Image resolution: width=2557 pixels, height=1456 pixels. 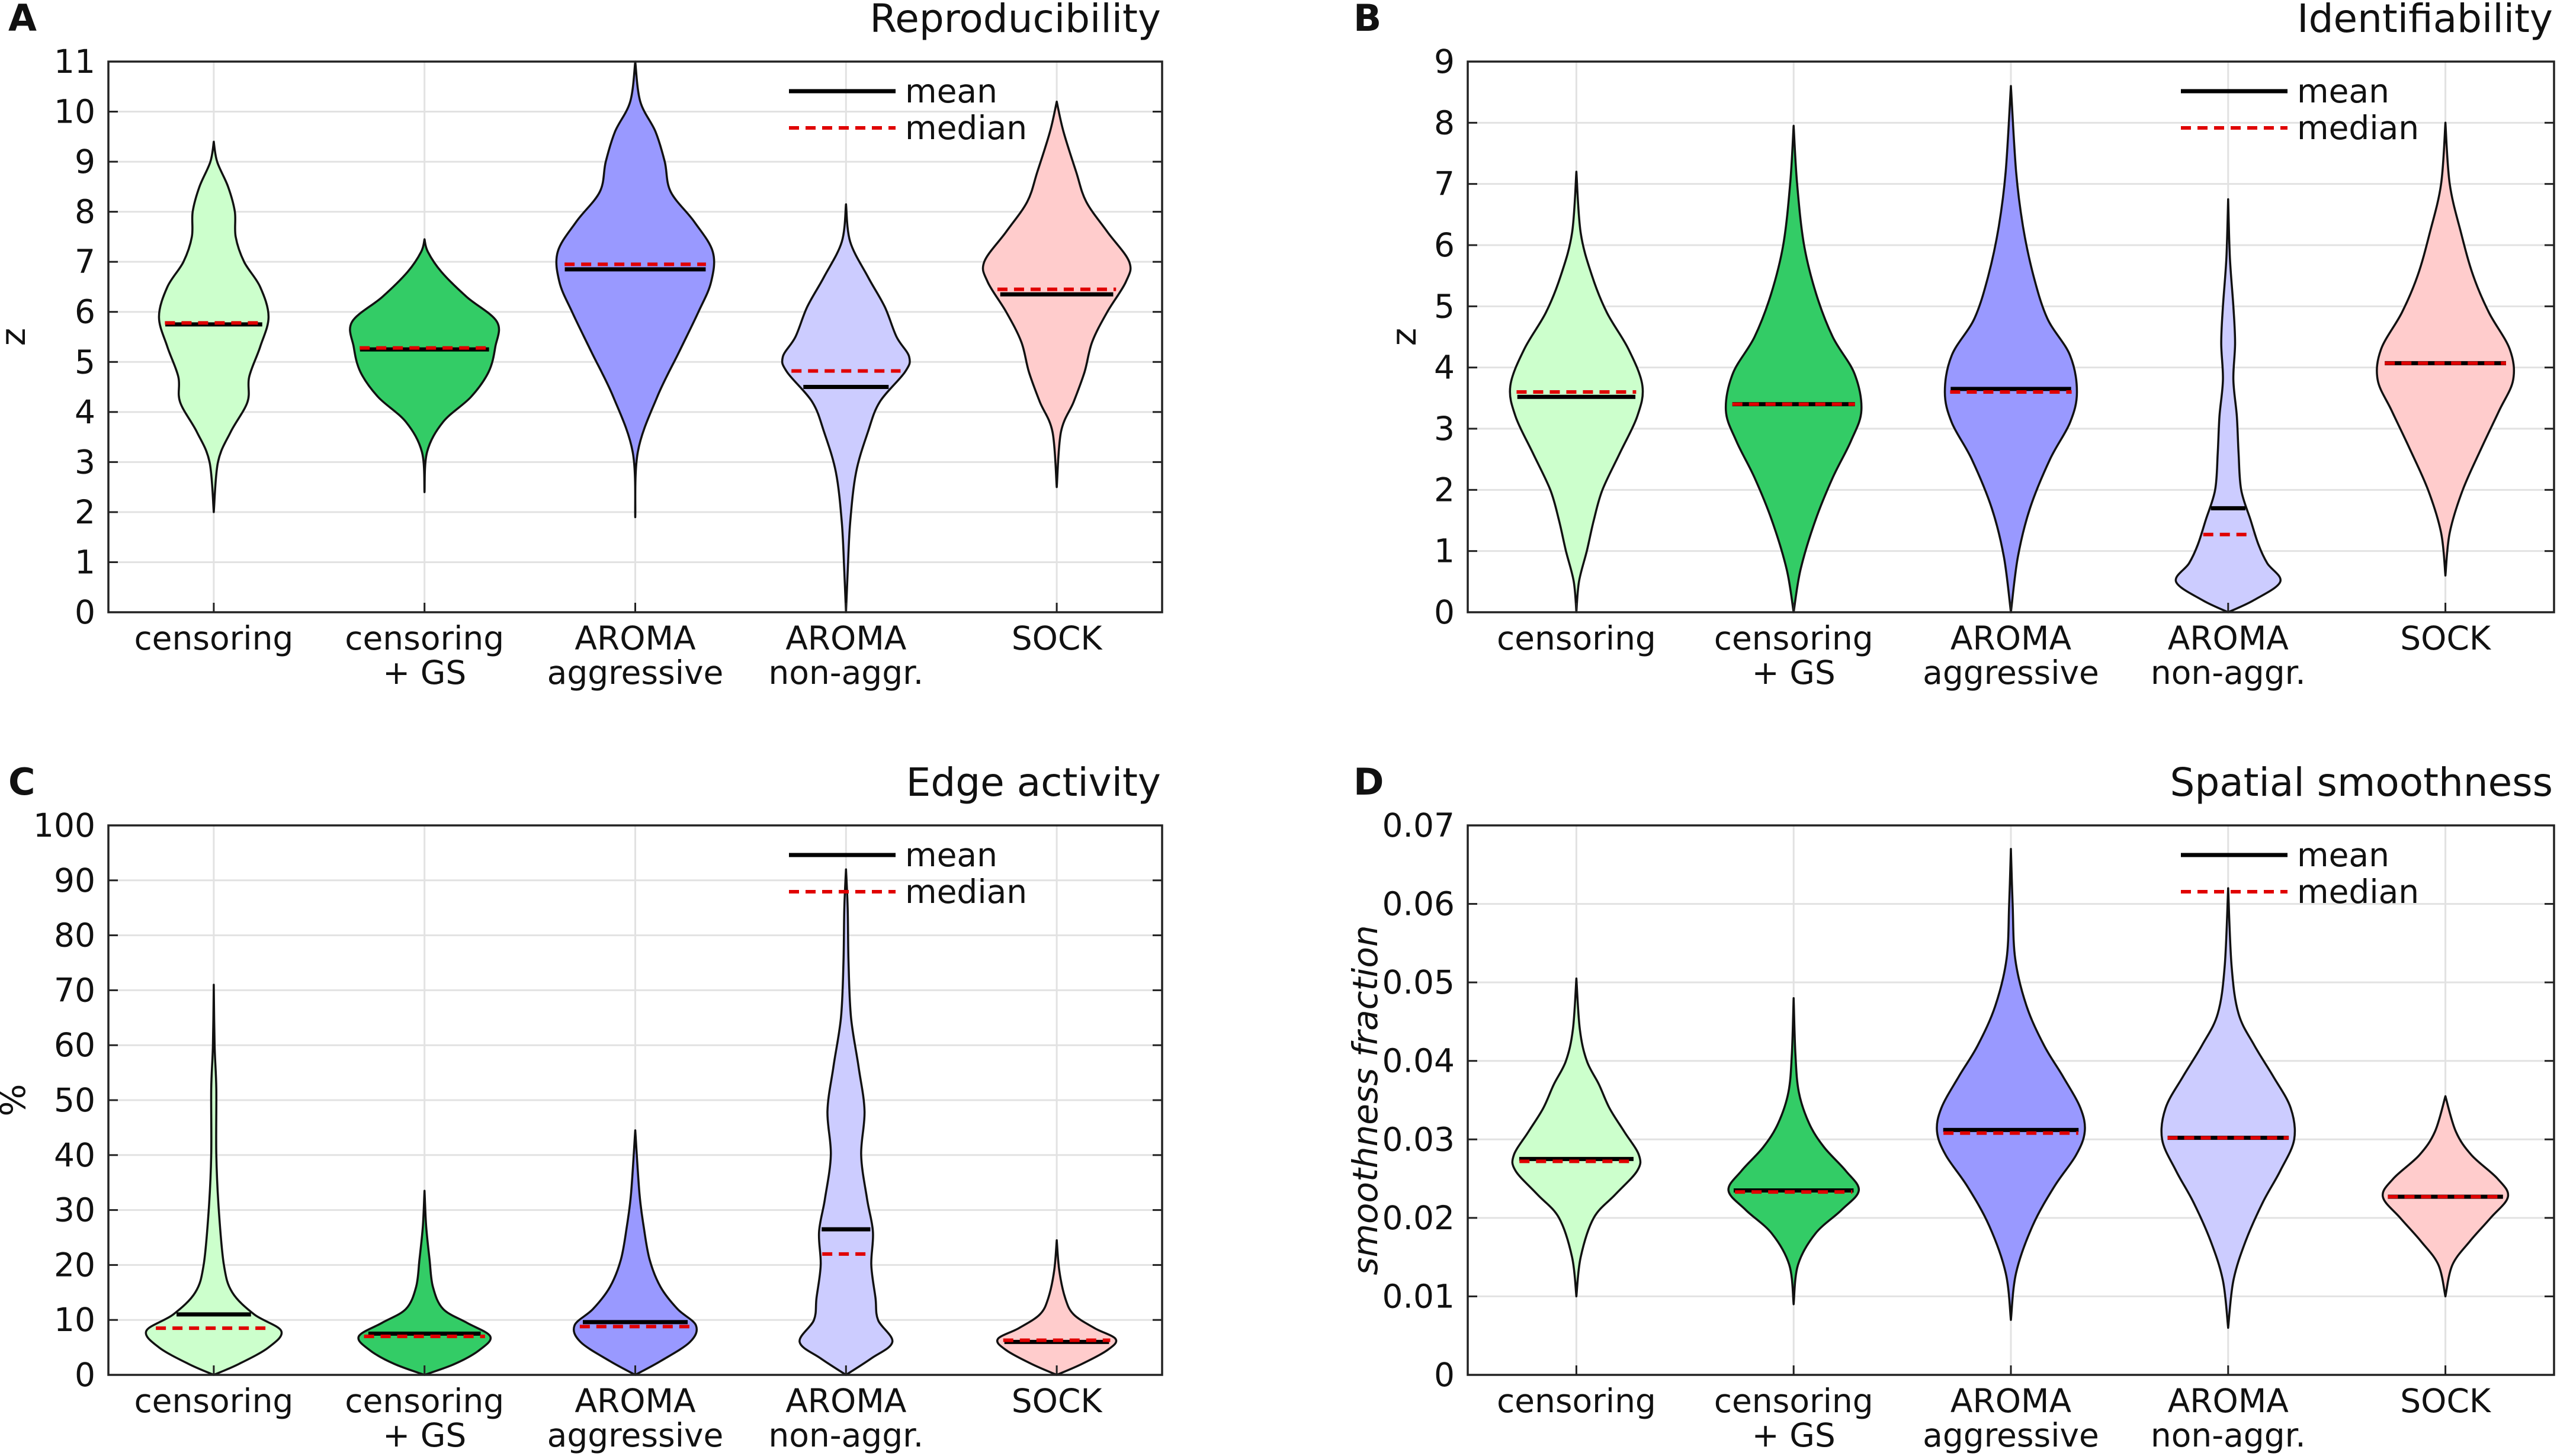 I want to click on violin-censoring-gs, so click(x=425, y=1283).